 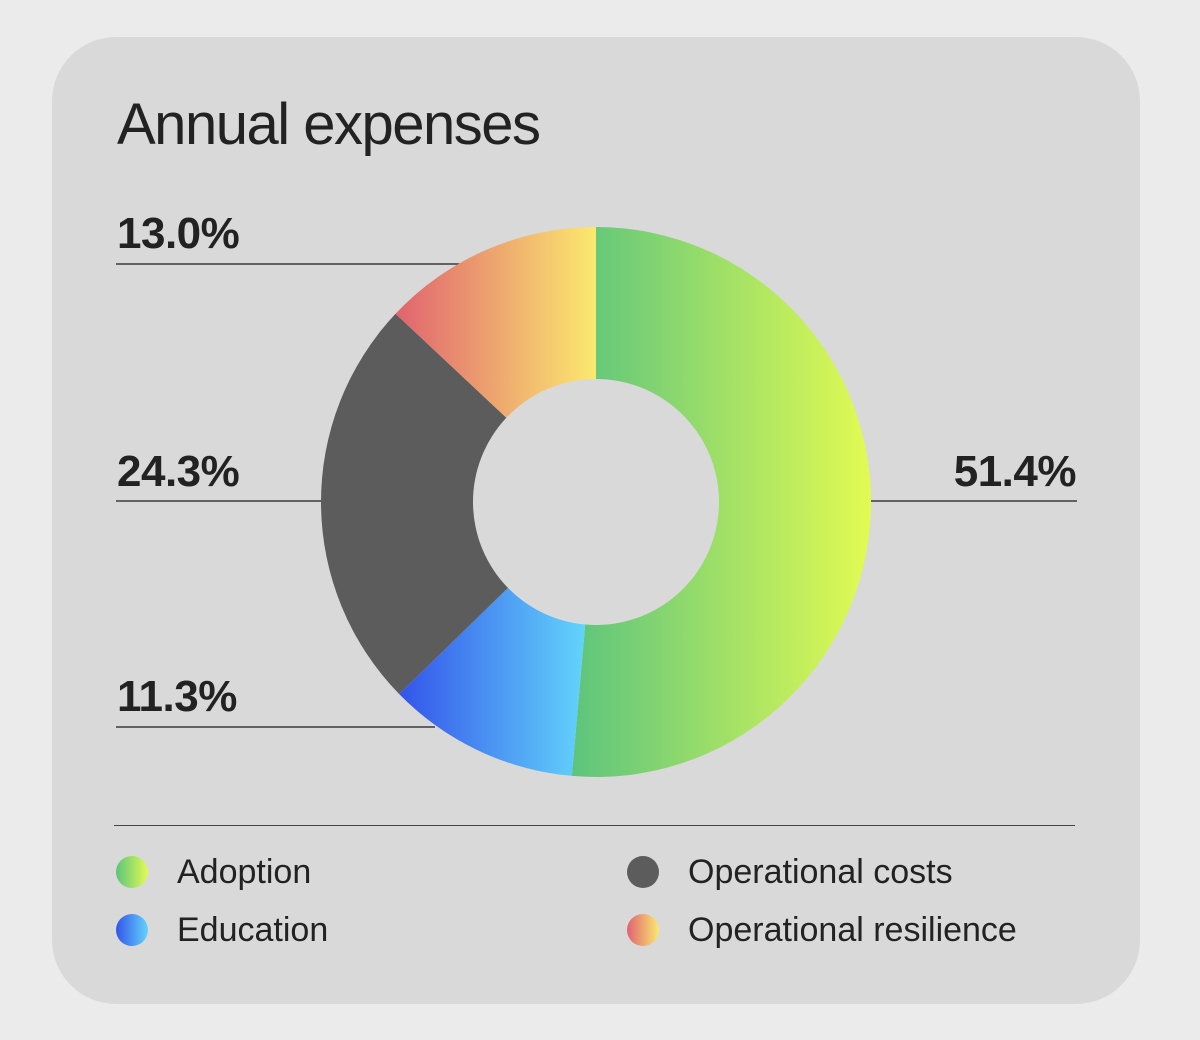 I want to click on legend-item-operational-resilience: Operational resilience, so click(x=822, y=930).